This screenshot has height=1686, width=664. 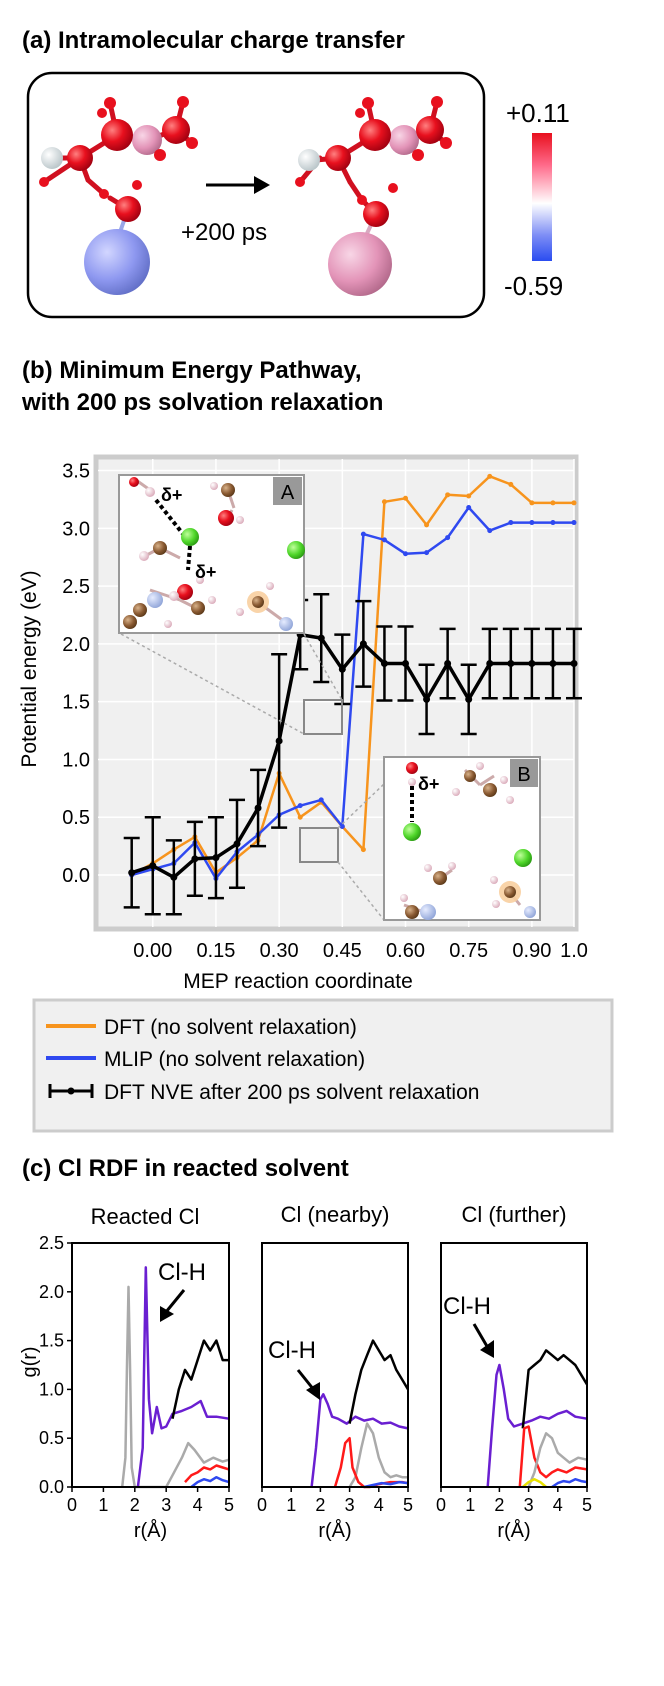 What do you see at coordinates (185, 1168) in the screenshot?
I see `panel-c-title: (c) Cl RDF in reacted solvent` at bounding box center [185, 1168].